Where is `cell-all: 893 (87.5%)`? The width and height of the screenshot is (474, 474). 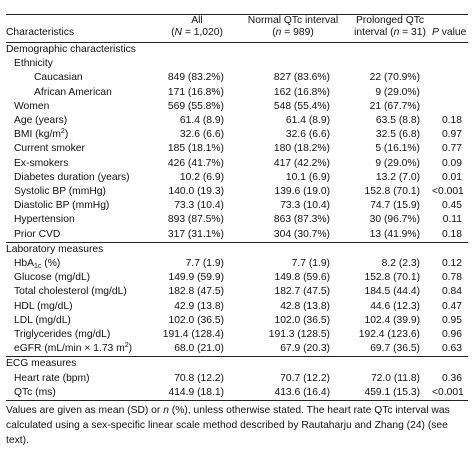 cell-all: 893 (87.5%) is located at coordinates (195, 220).